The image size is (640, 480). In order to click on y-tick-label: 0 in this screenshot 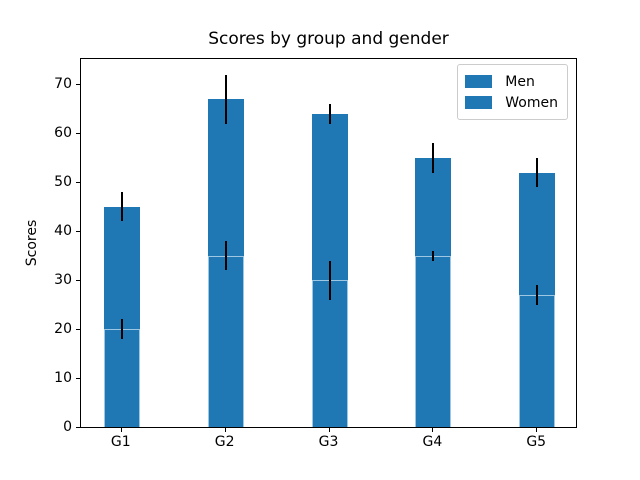, I will do `click(67, 427)`.